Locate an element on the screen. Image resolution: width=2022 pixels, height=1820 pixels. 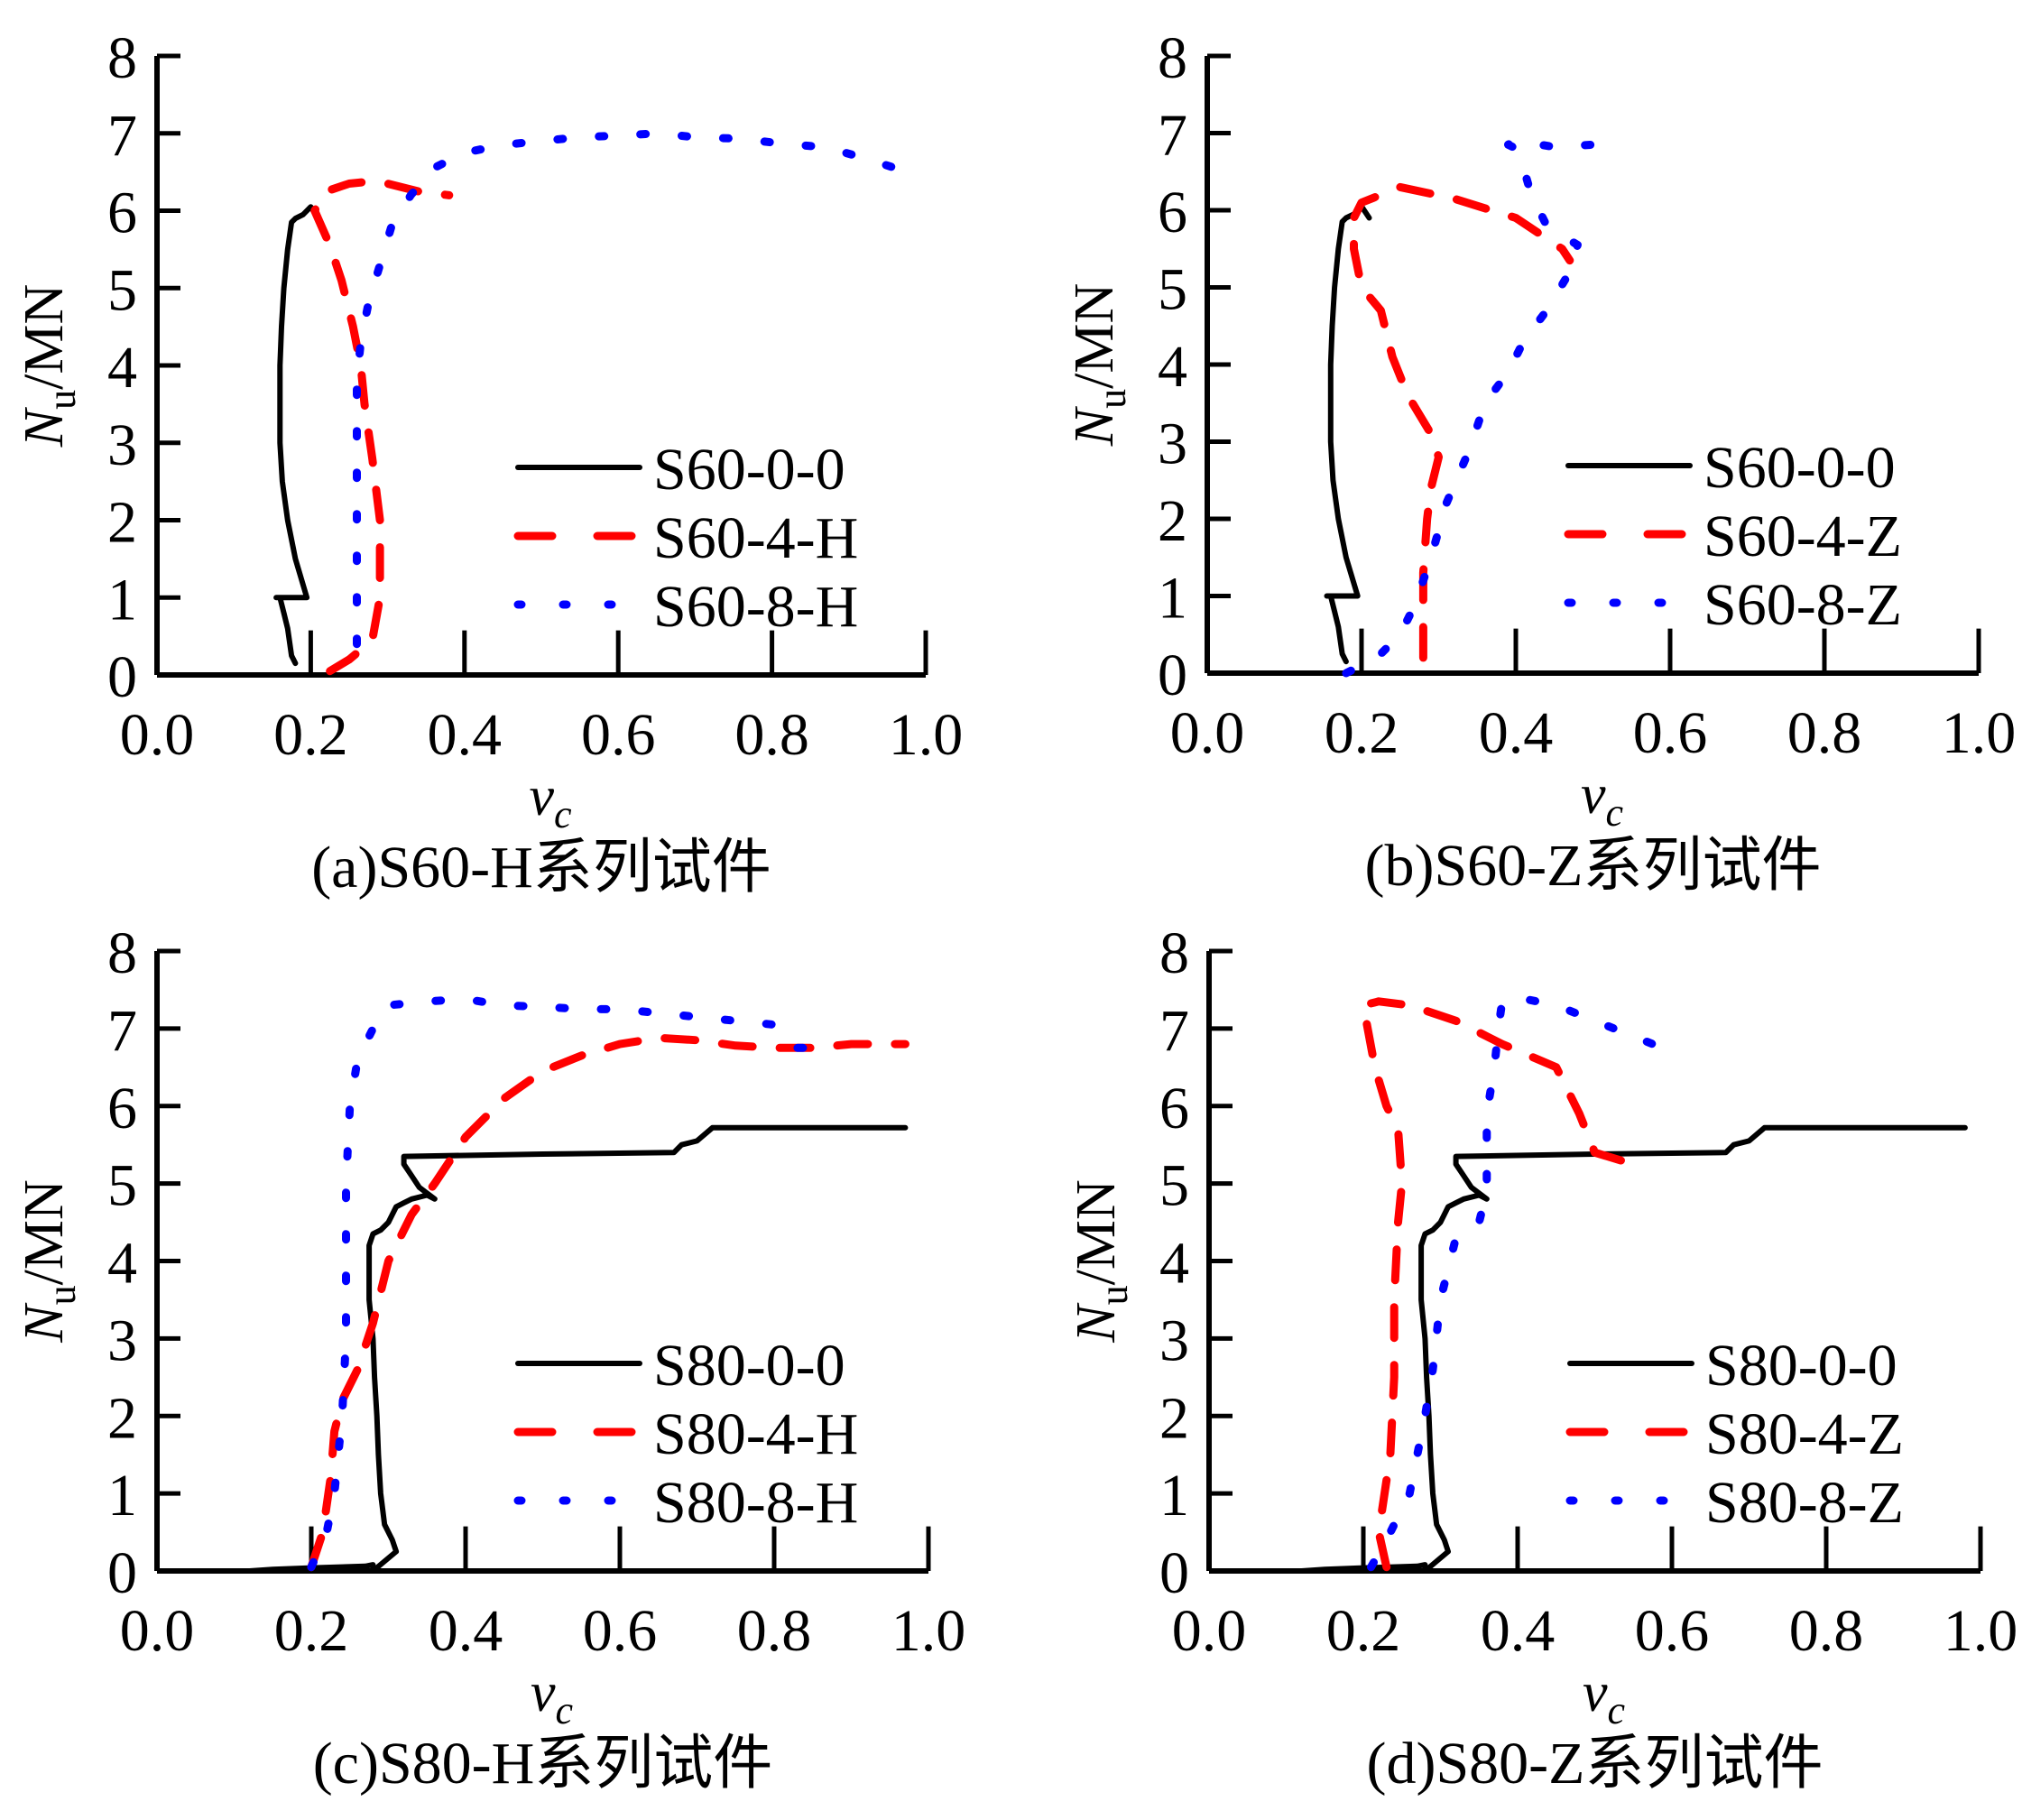
panel-caption: (c)S80-H系列试件 is located at coordinates (543, 1764).